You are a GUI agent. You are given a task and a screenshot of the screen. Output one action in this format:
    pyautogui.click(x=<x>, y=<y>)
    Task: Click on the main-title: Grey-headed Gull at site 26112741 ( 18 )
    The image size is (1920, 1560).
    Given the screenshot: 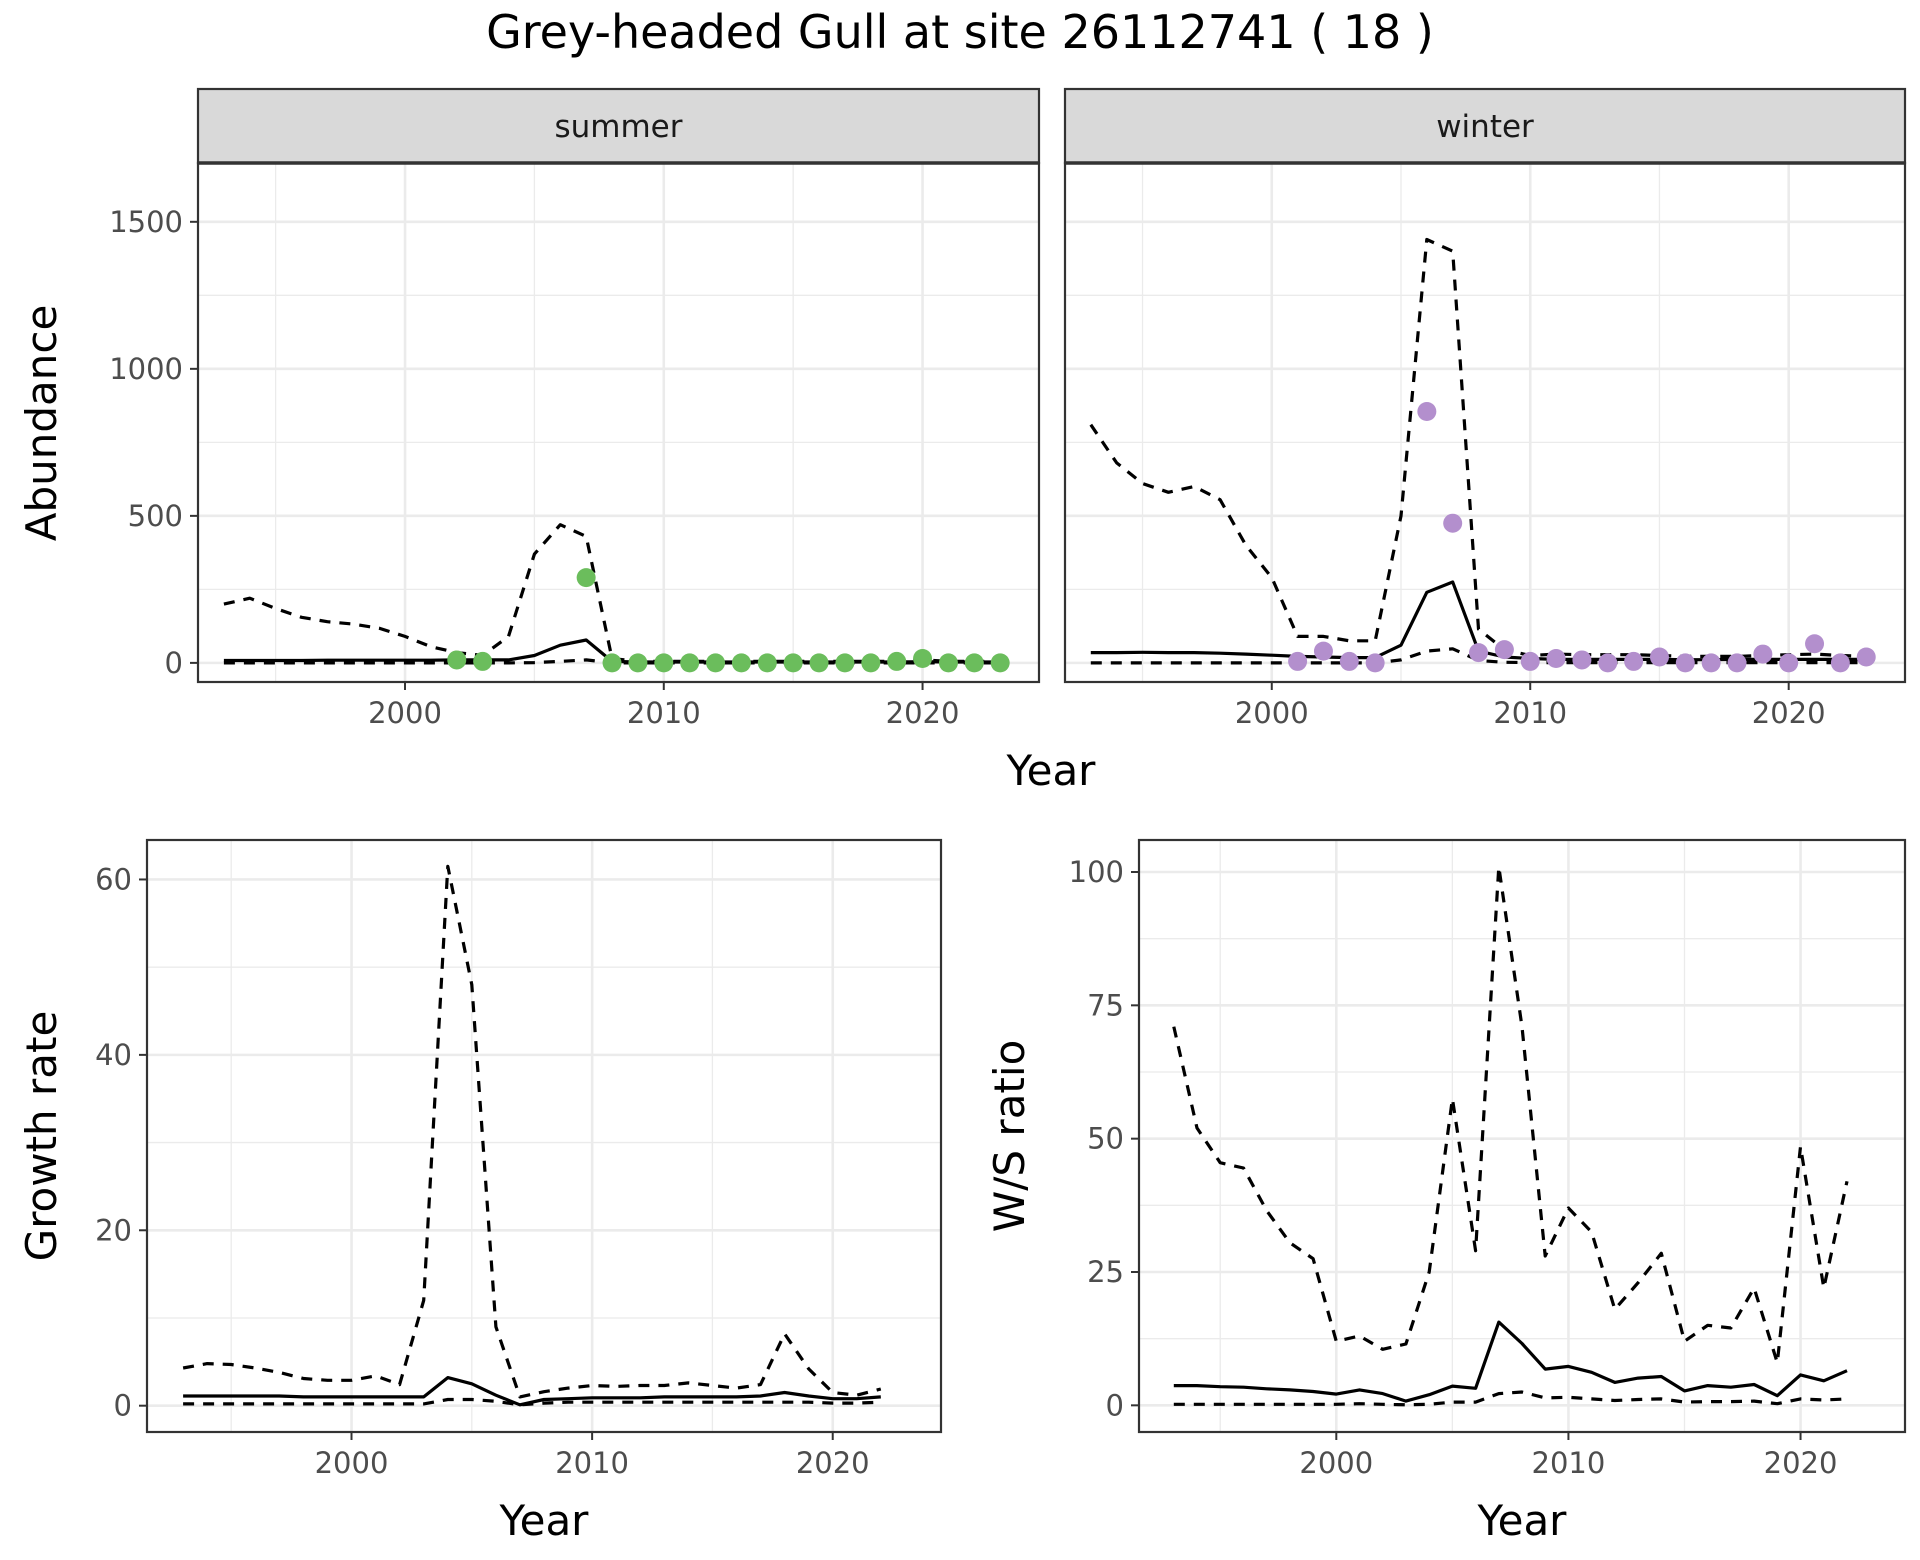 What is the action you would take?
    pyautogui.click(x=960, y=32)
    